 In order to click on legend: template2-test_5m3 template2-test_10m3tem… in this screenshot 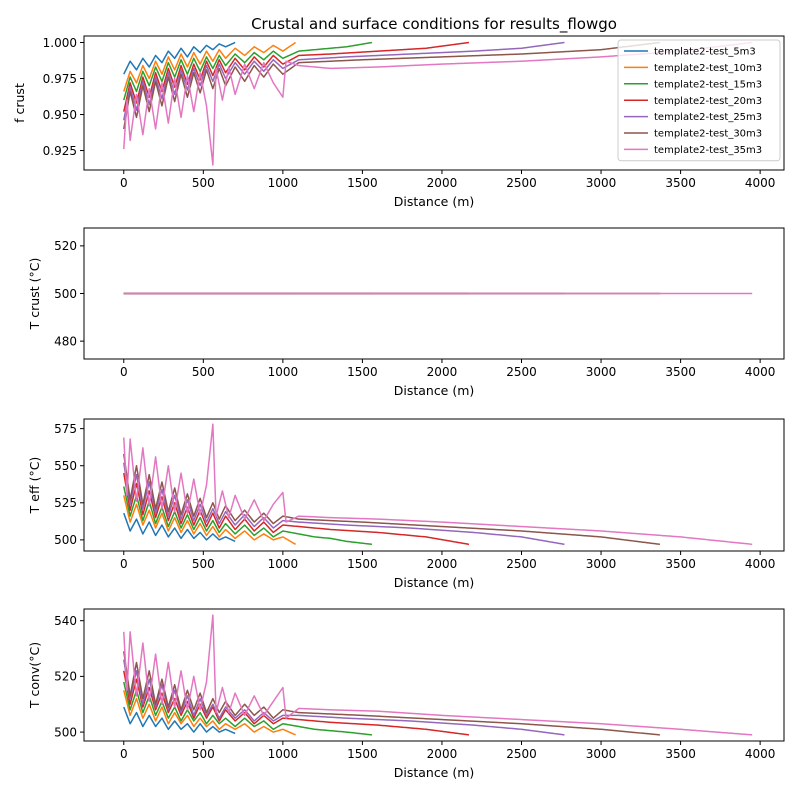, I will do `click(699, 100)`.